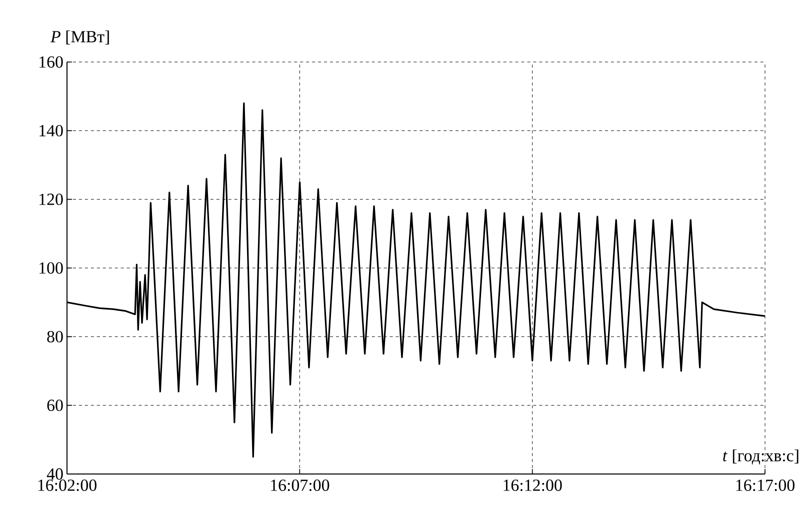 The height and width of the screenshot is (512, 808). Describe the element at coordinates (300, 486) in the screenshot. I see `x-tick-label: 16:07:00` at that location.